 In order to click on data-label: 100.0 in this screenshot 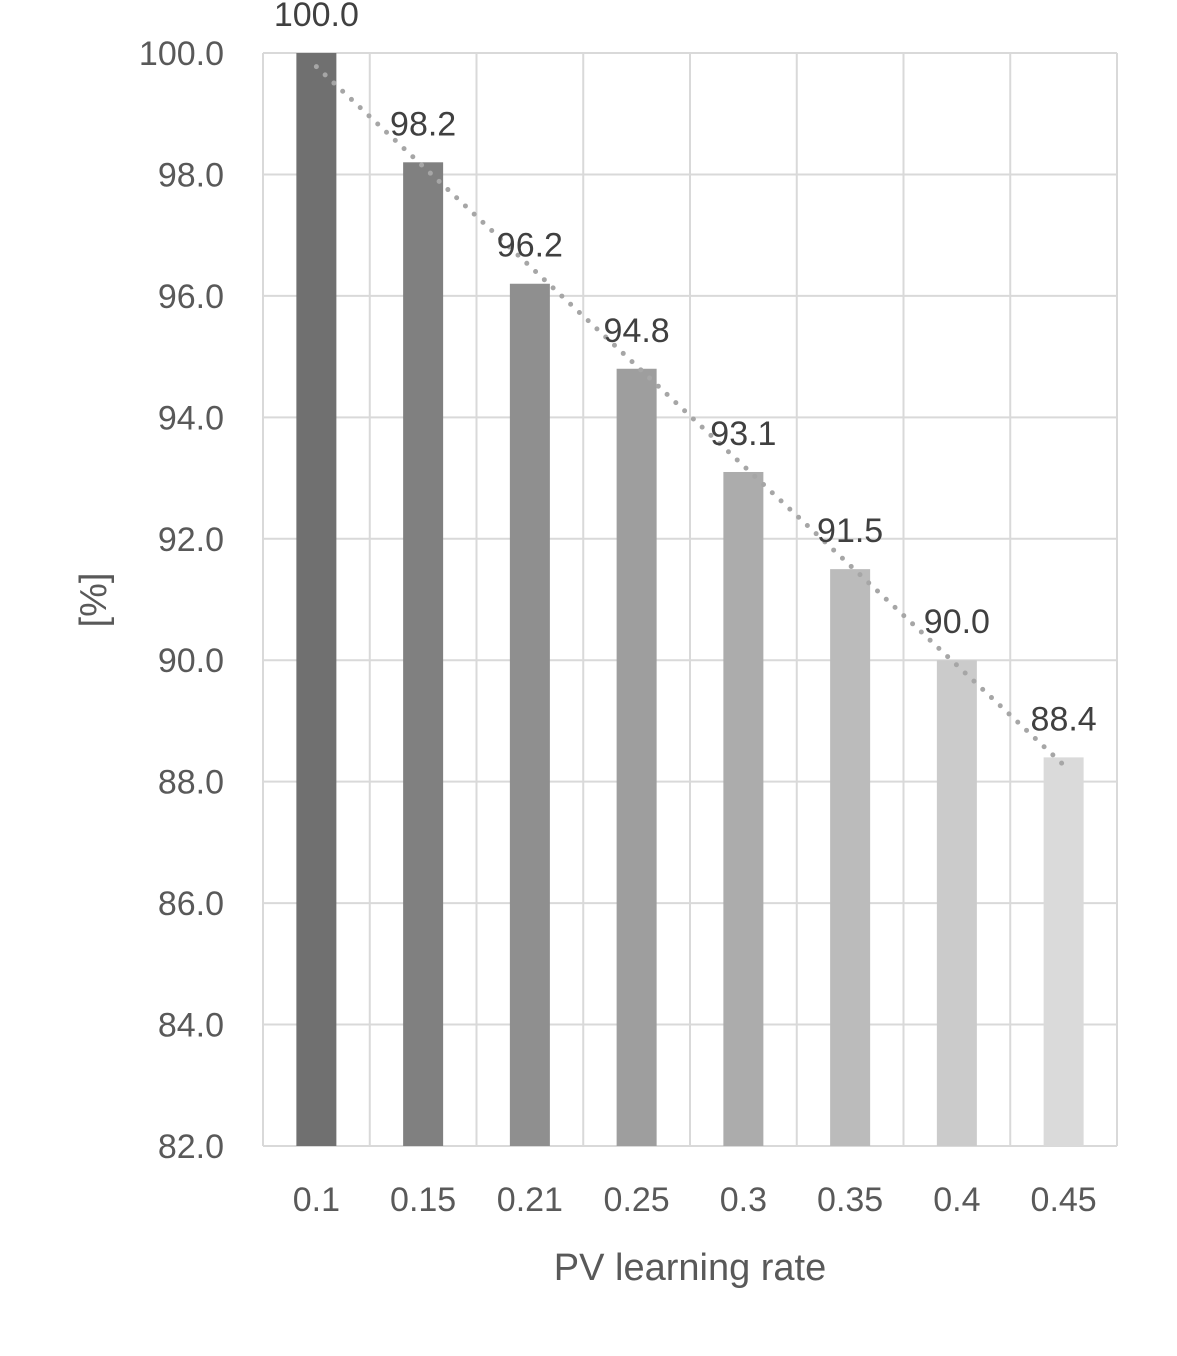, I will do `click(316, 17)`.